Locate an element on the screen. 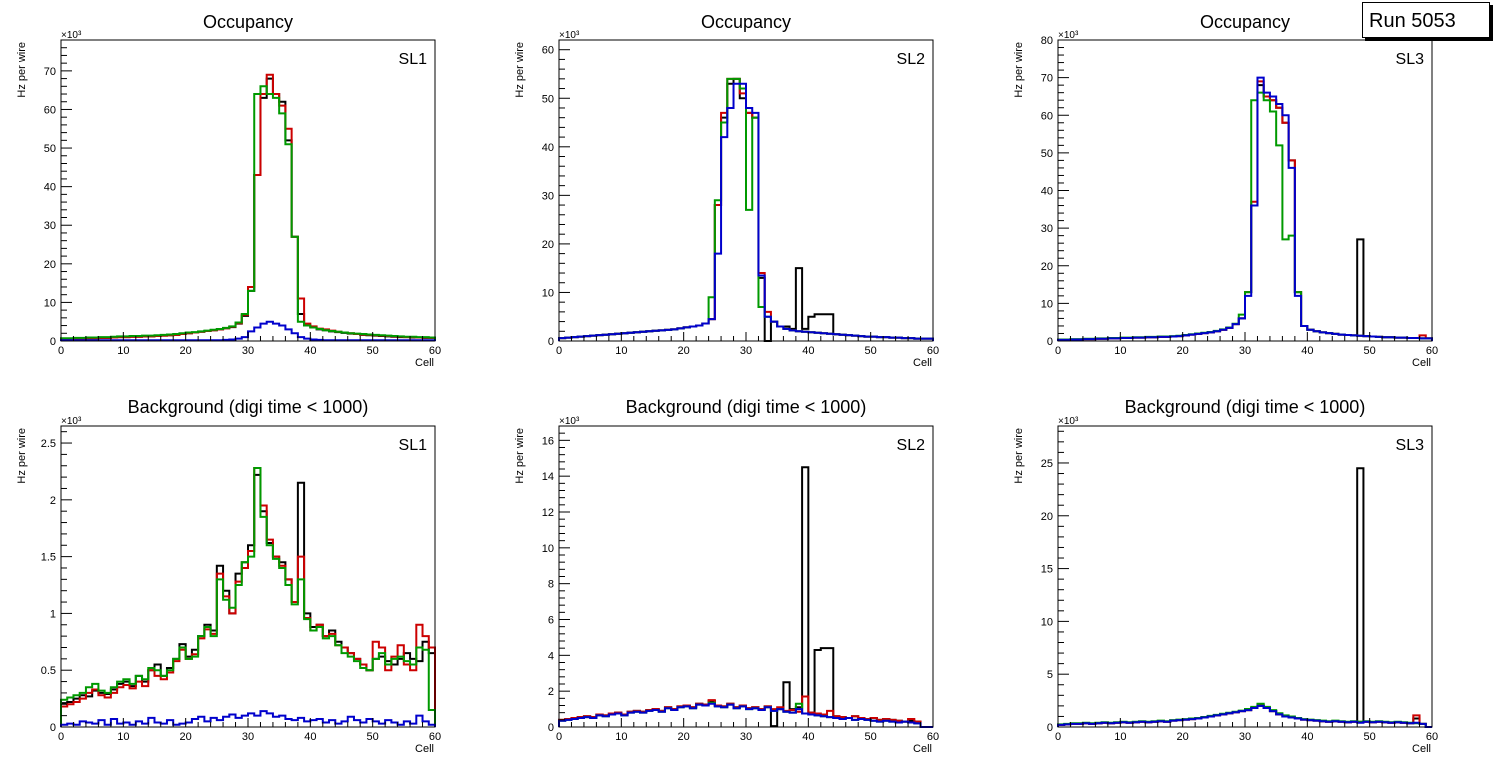 Image resolution: width=1496 pixels, height=772 pixels. y-tick-label: 80 is located at coordinates (1047, 41).